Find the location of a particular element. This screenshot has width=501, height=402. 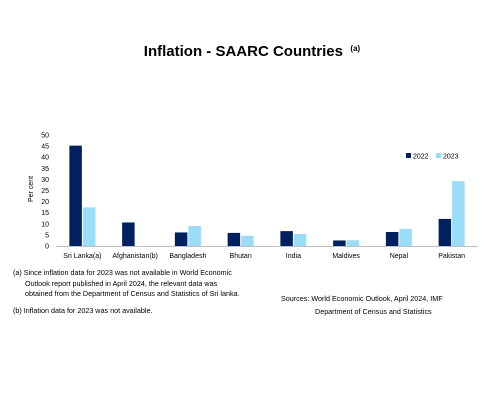

x-category-label: India is located at coordinates (293, 256).